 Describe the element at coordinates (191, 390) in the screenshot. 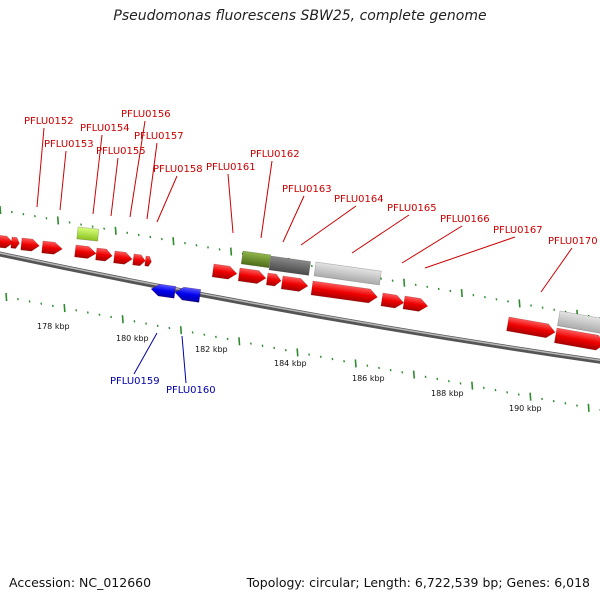

I see `gene-label-pflu0160: PFLU0160` at that location.